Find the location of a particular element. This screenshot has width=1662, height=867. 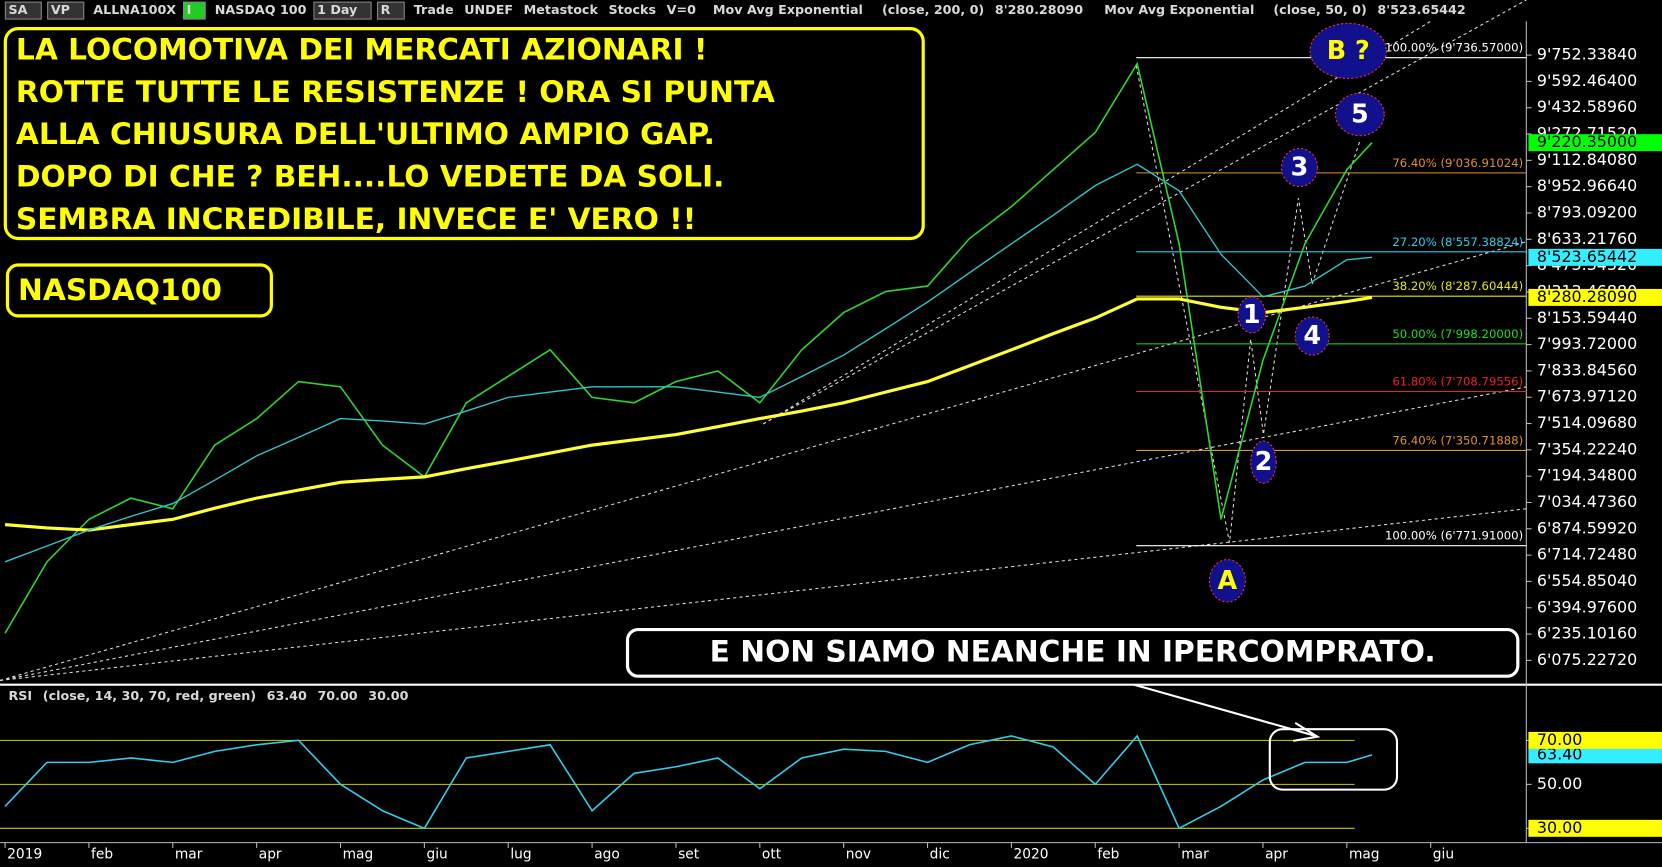

last-value-label: 63.40 is located at coordinates (1559, 753).